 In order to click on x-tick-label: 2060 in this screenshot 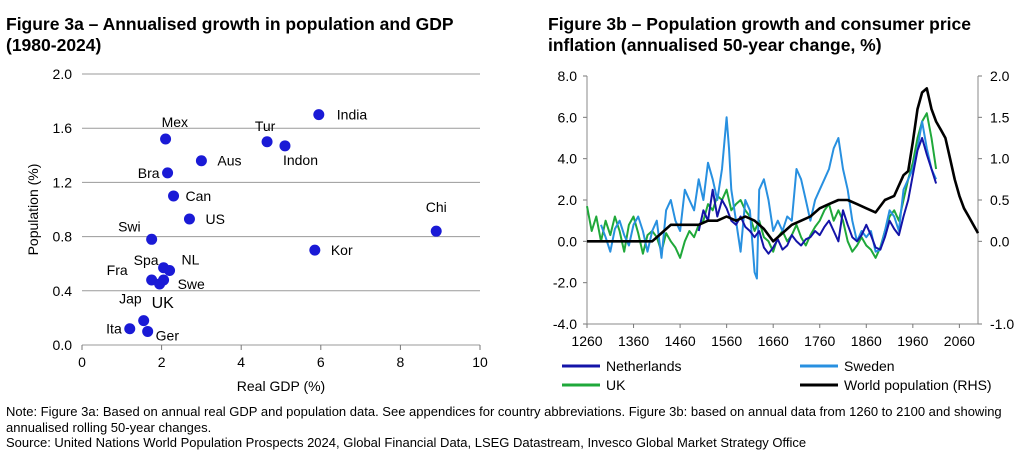, I will do `click(959, 341)`.